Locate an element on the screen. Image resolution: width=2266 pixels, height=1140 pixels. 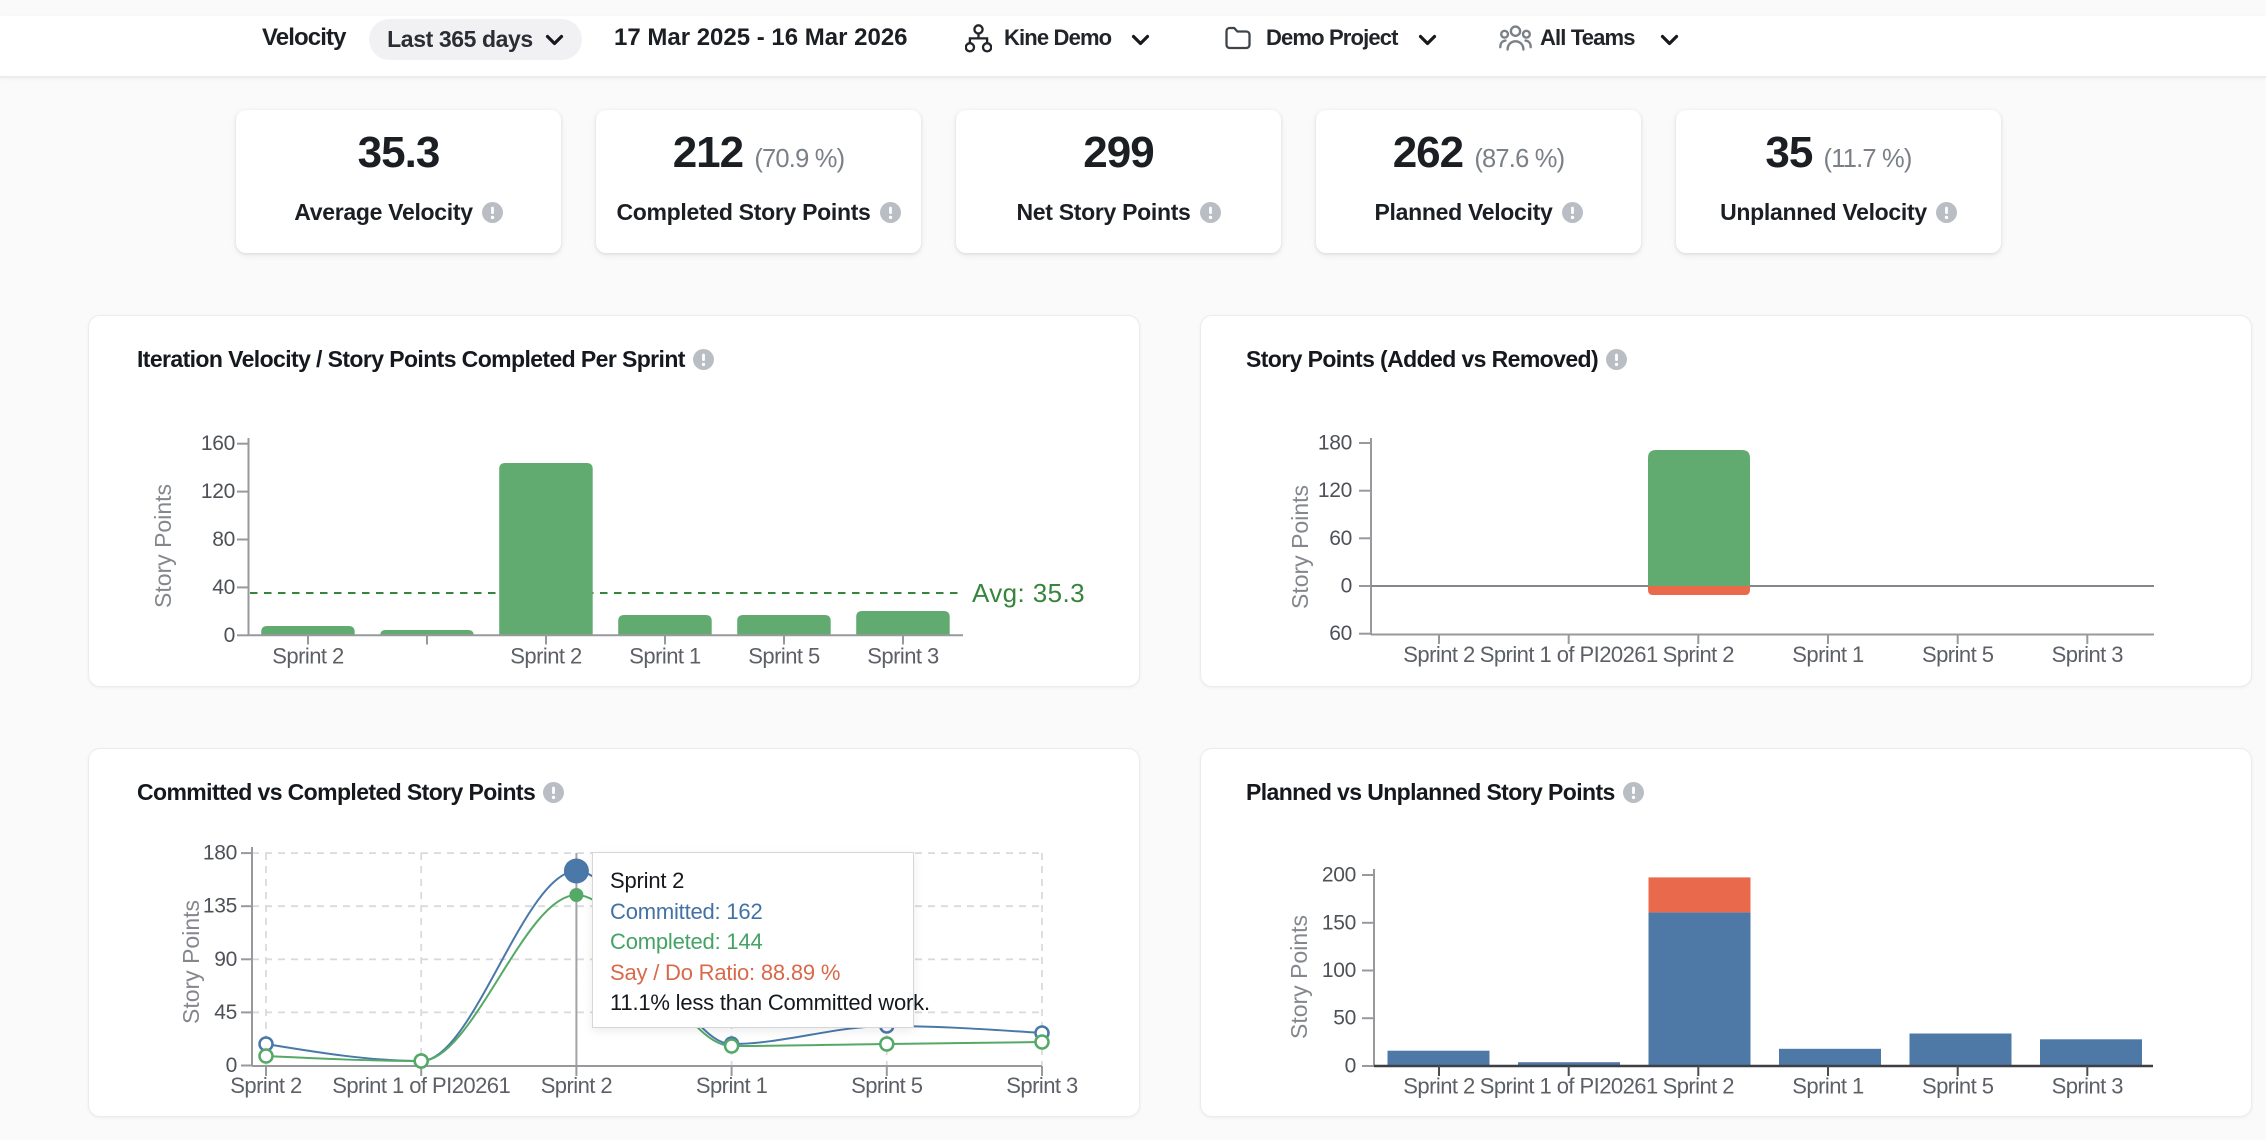
svg-text: 80 is located at coordinates (223, 539).